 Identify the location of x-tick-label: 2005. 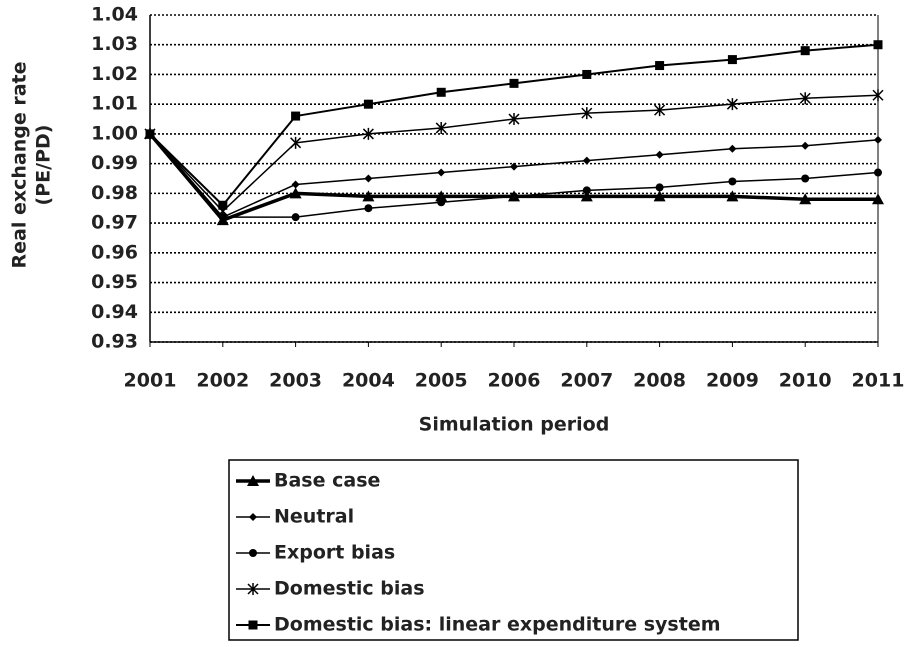
(441, 381).